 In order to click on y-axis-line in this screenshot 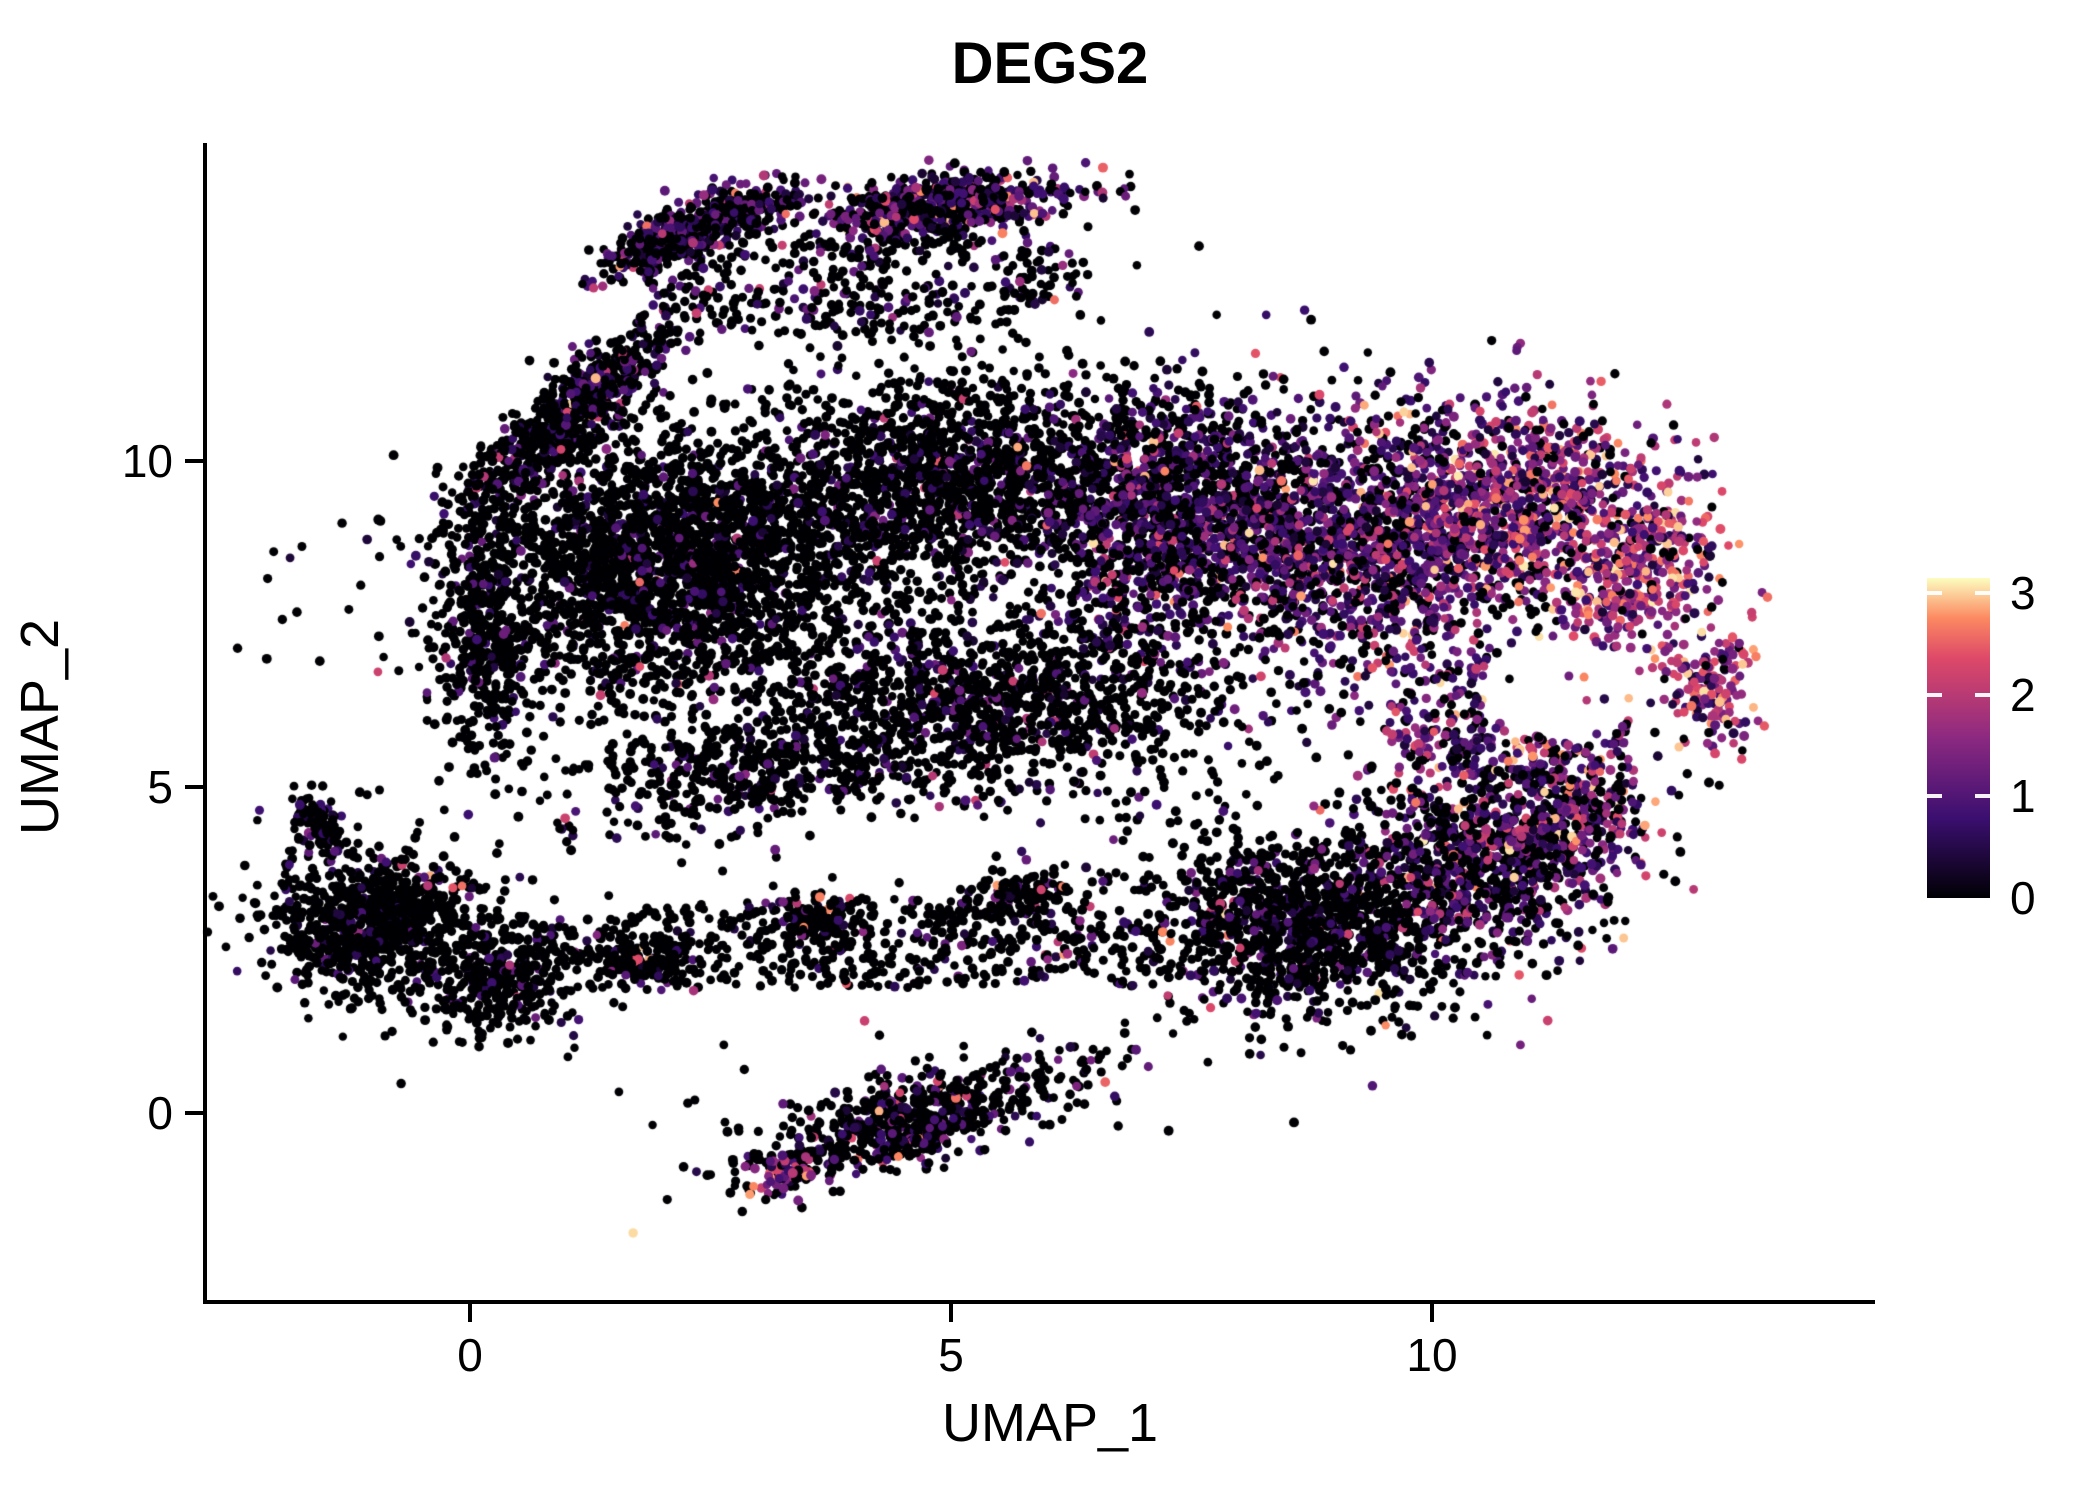, I will do `click(205, 723)`.